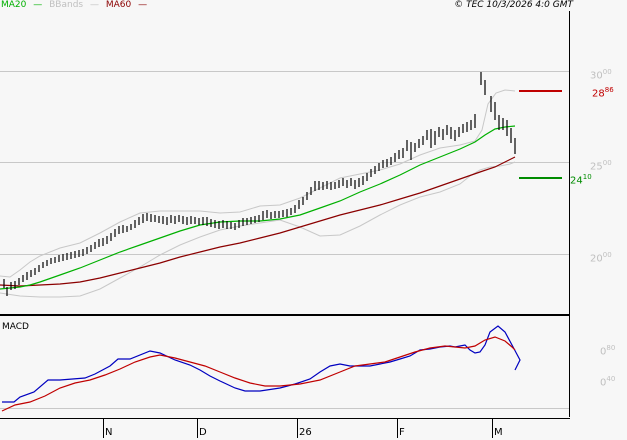 The height and width of the screenshot is (440, 627). What do you see at coordinates (608, 351) in the screenshot?
I see `macd-label-080: 080` at bounding box center [608, 351].